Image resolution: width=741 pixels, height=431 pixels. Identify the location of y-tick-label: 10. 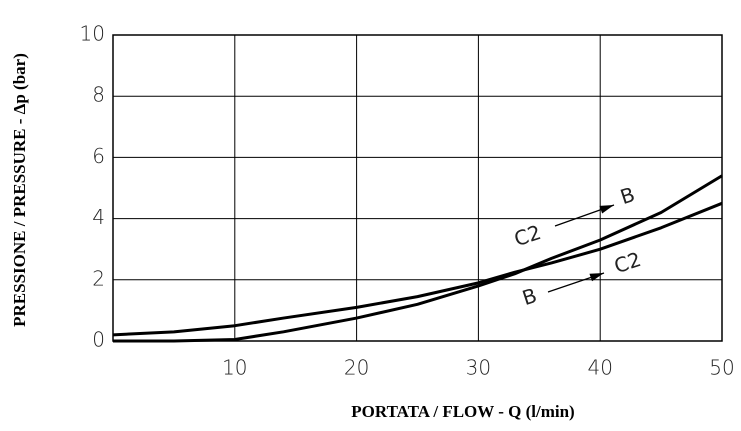
(92, 34).